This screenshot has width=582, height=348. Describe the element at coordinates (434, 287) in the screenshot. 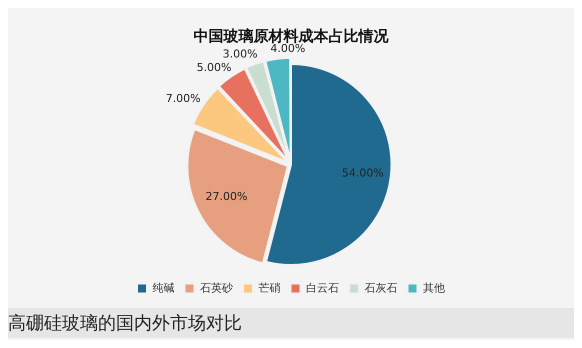

I see `legend-label: 其他` at that location.